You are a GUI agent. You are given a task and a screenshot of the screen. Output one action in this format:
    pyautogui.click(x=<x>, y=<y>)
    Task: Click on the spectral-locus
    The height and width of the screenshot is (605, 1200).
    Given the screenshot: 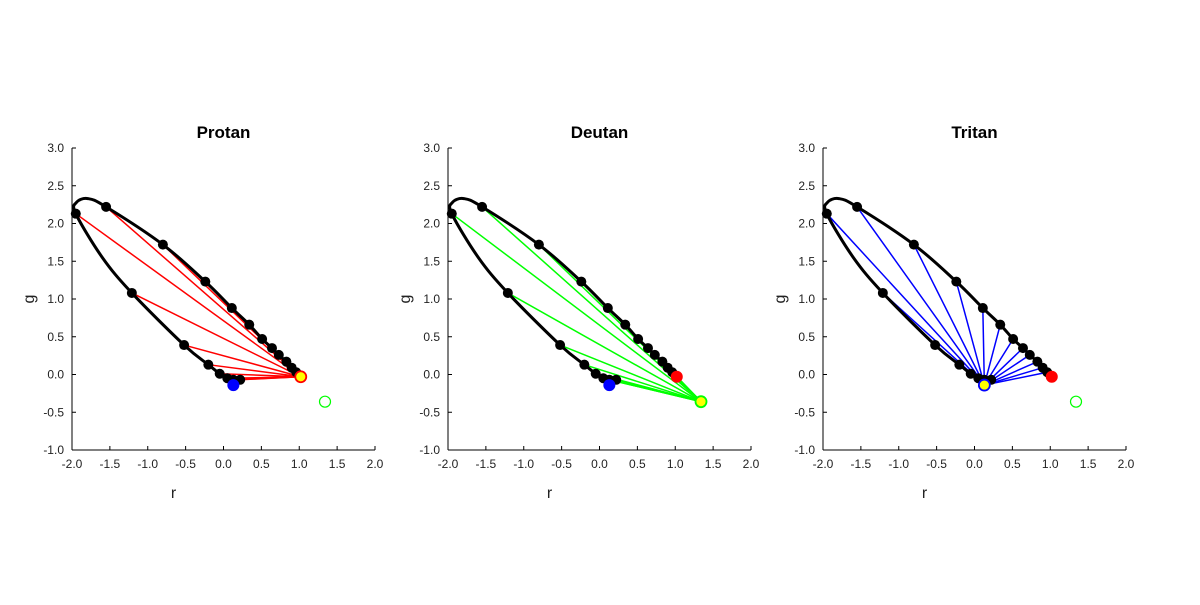 What is the action you would take?
    pyautogui.click(x=185, y=289)
    